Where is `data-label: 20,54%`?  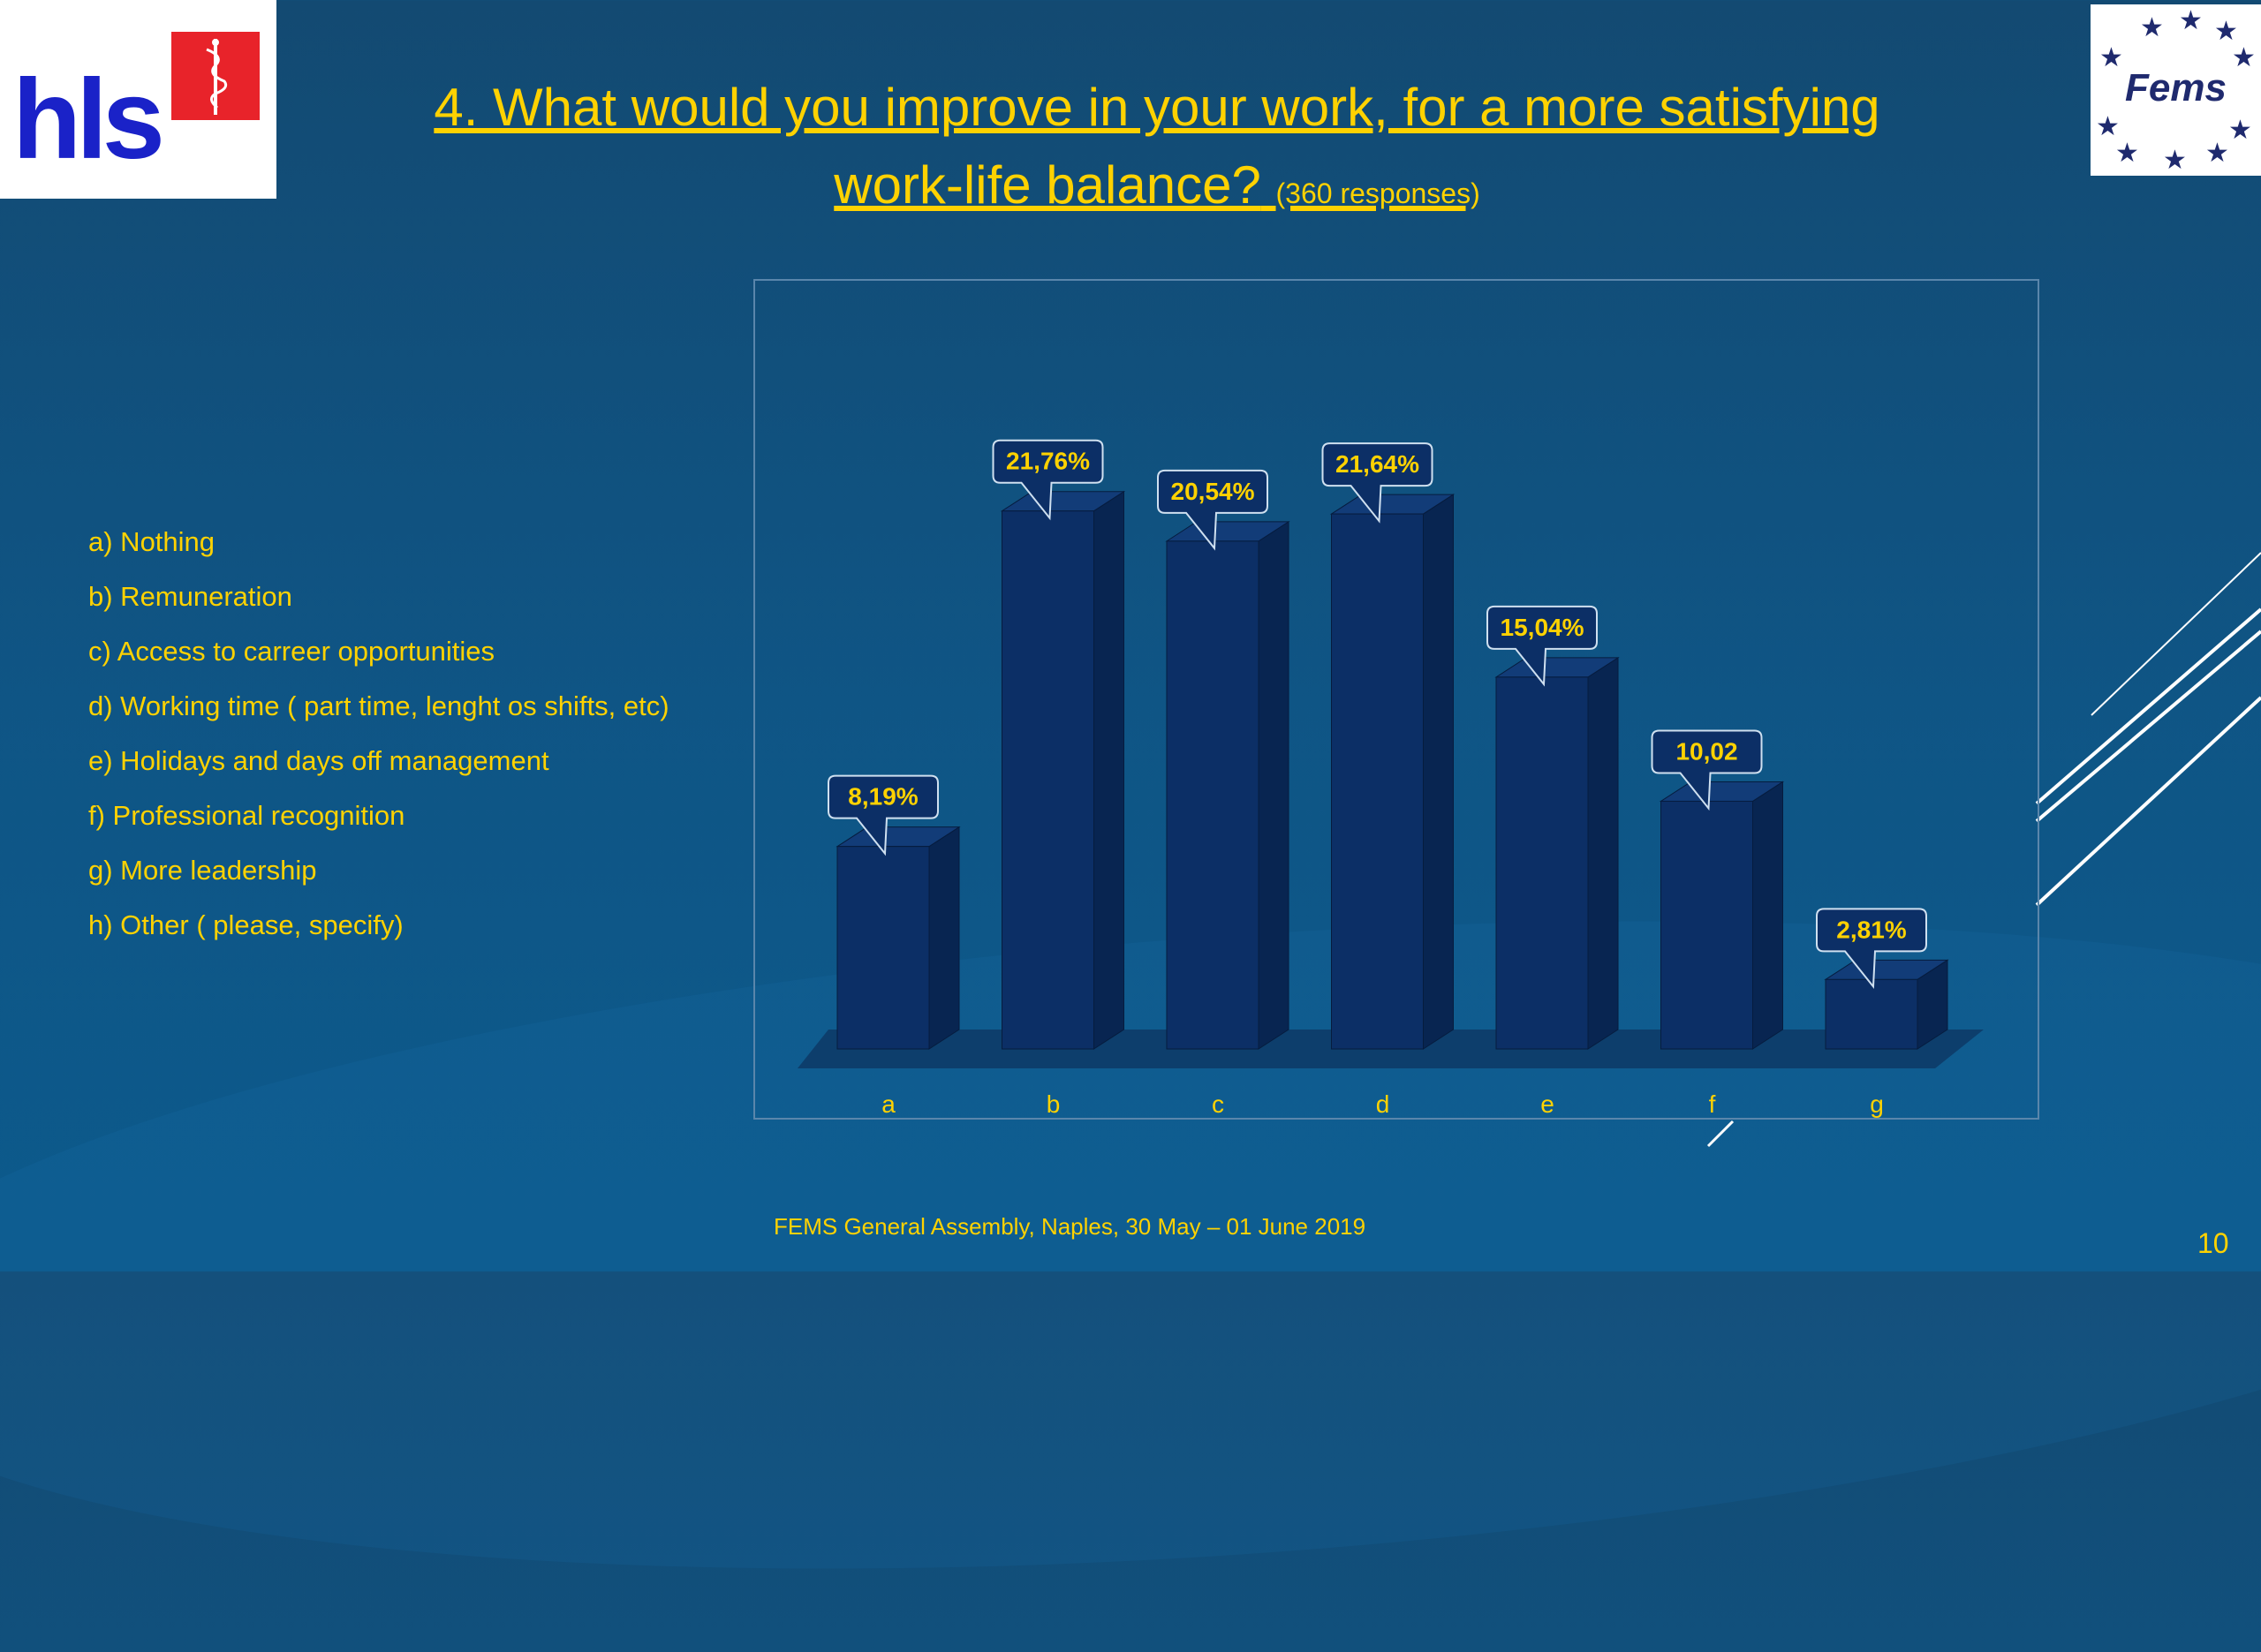 data-label: 20,54% is located at coordinates (1213, 491).